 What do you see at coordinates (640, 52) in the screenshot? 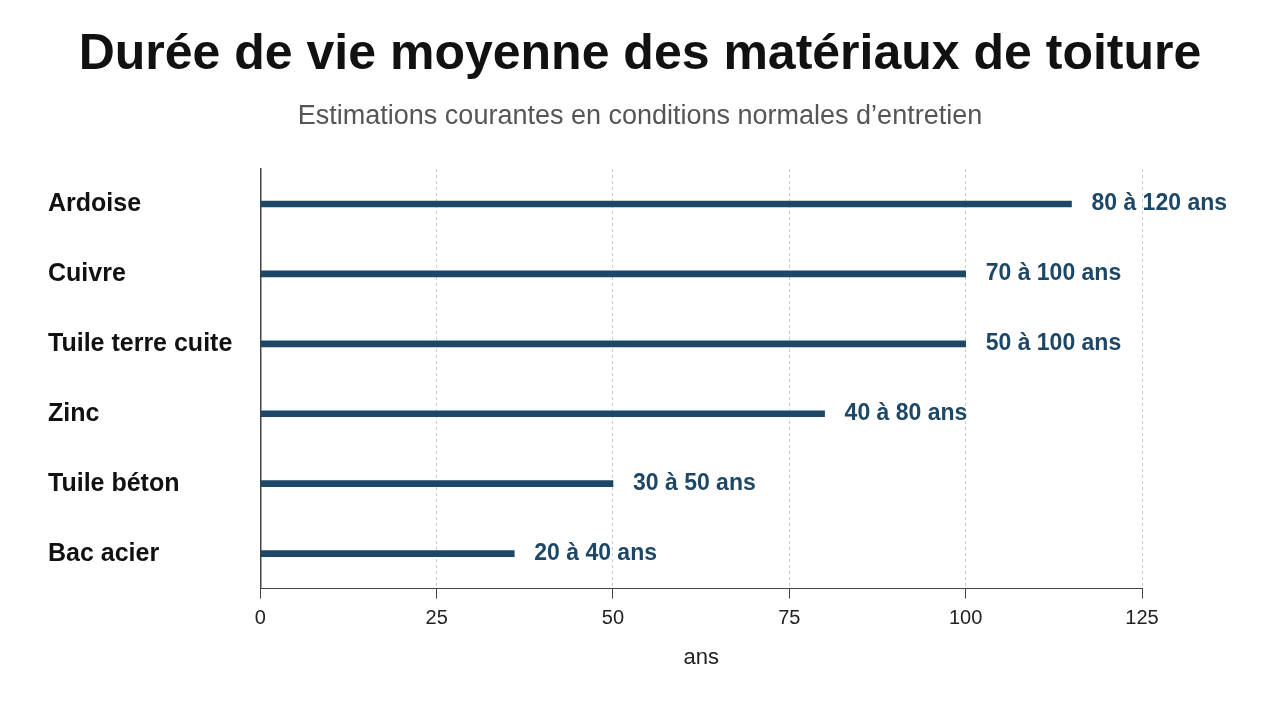
I see `chart-title: Durée de vie moyenne des matériaux de toiture` at bounding box center [640, 52].